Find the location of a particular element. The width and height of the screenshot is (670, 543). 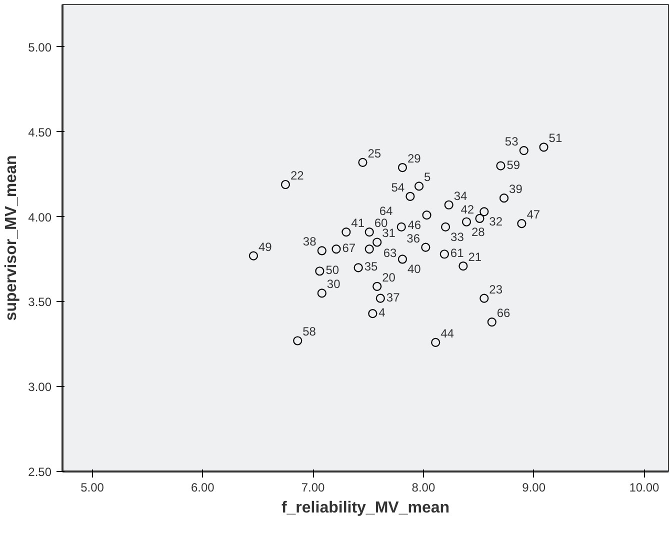

y-tick-label: 2.50 is located at coordinates (40, 472).